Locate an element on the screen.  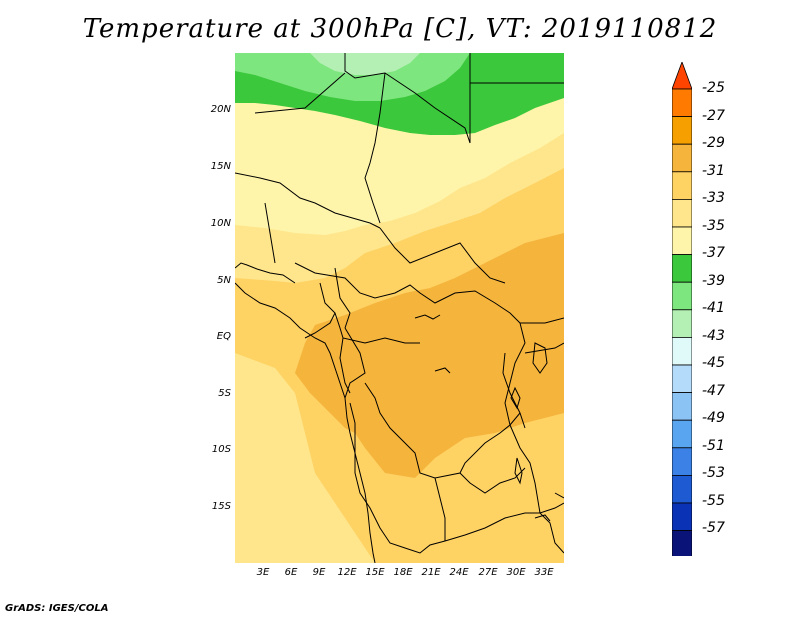
lat-label-20n: 20N is located at coordinates (220, 109).